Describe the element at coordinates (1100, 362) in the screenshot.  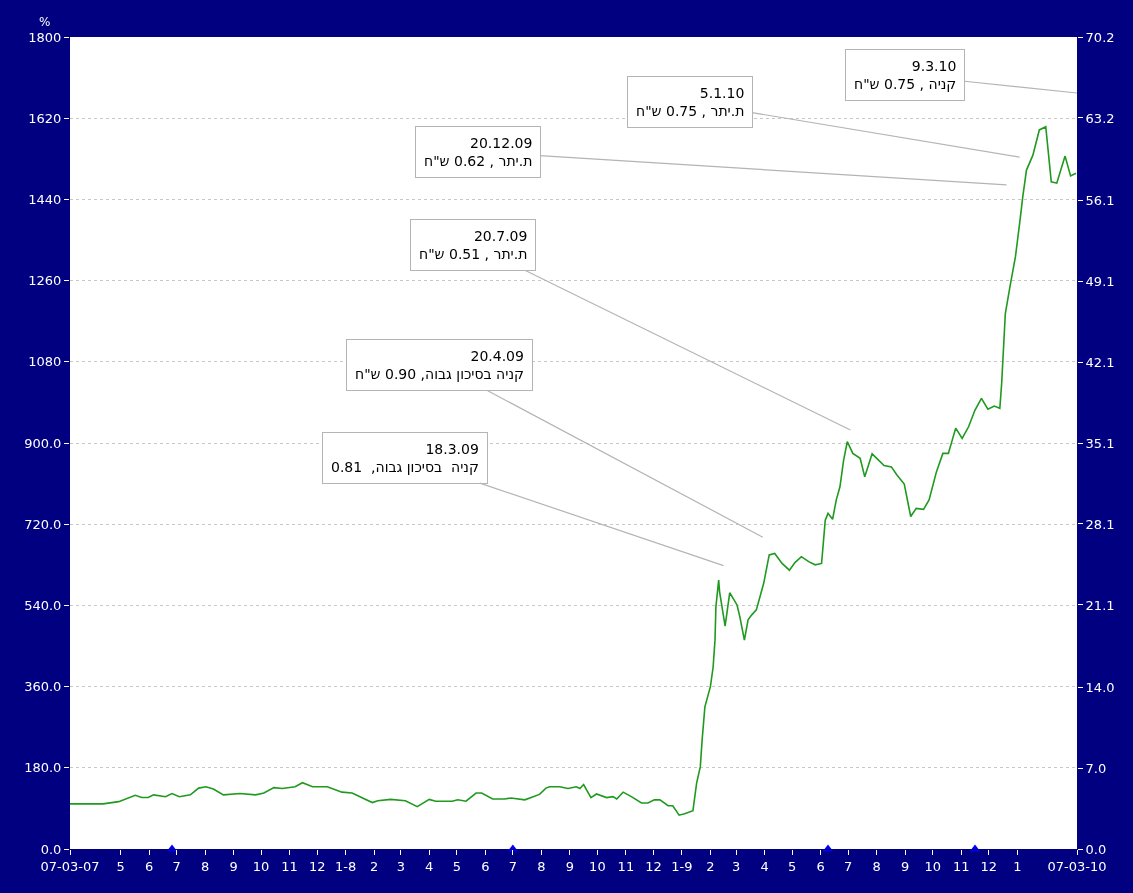
I see `y2-tick-label: 42.1` at that location.